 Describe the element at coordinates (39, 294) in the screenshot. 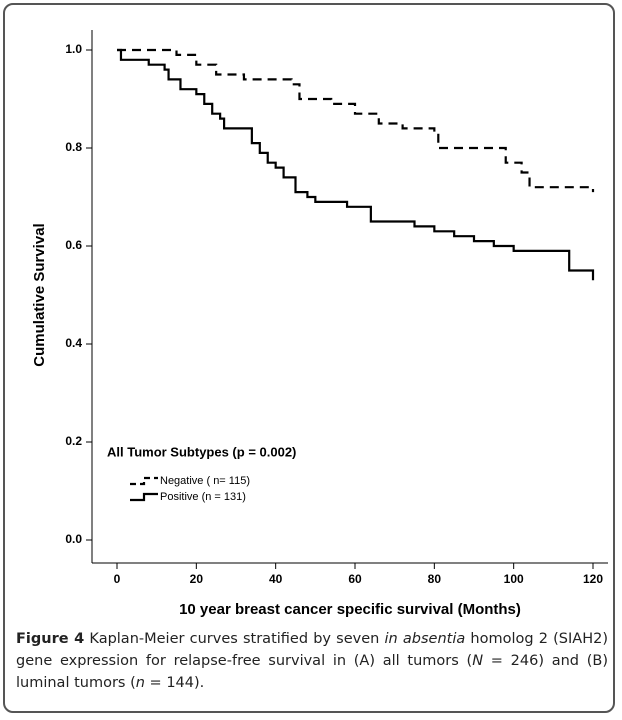

I see `y-axis-label: Cumulative Survival` at that location.